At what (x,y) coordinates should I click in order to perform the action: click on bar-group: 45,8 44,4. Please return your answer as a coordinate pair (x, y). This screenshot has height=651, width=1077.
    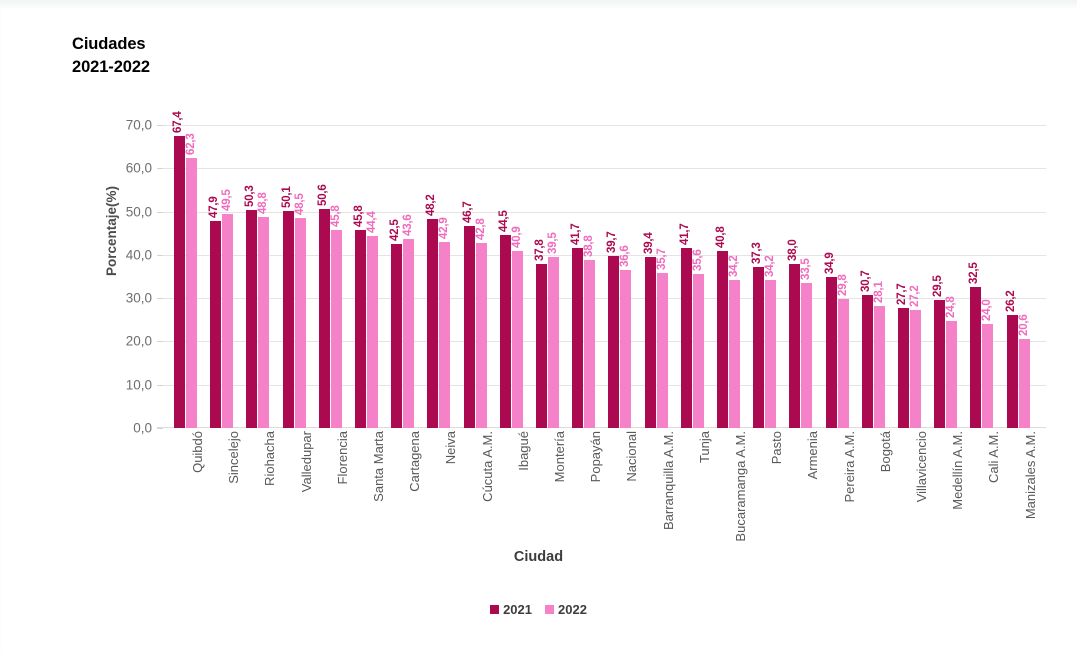
    Looking at the image, I should click on (365, 276).